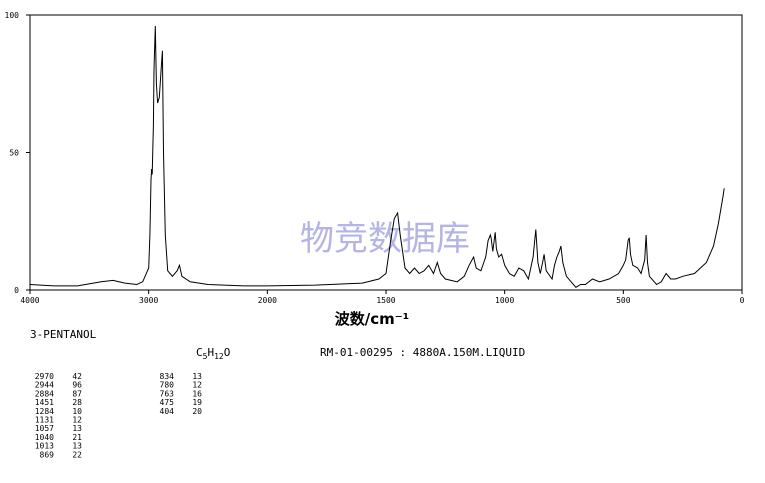 The image size is (765, 483). I want to click on y-tick-label: 0, so click(16, 290).